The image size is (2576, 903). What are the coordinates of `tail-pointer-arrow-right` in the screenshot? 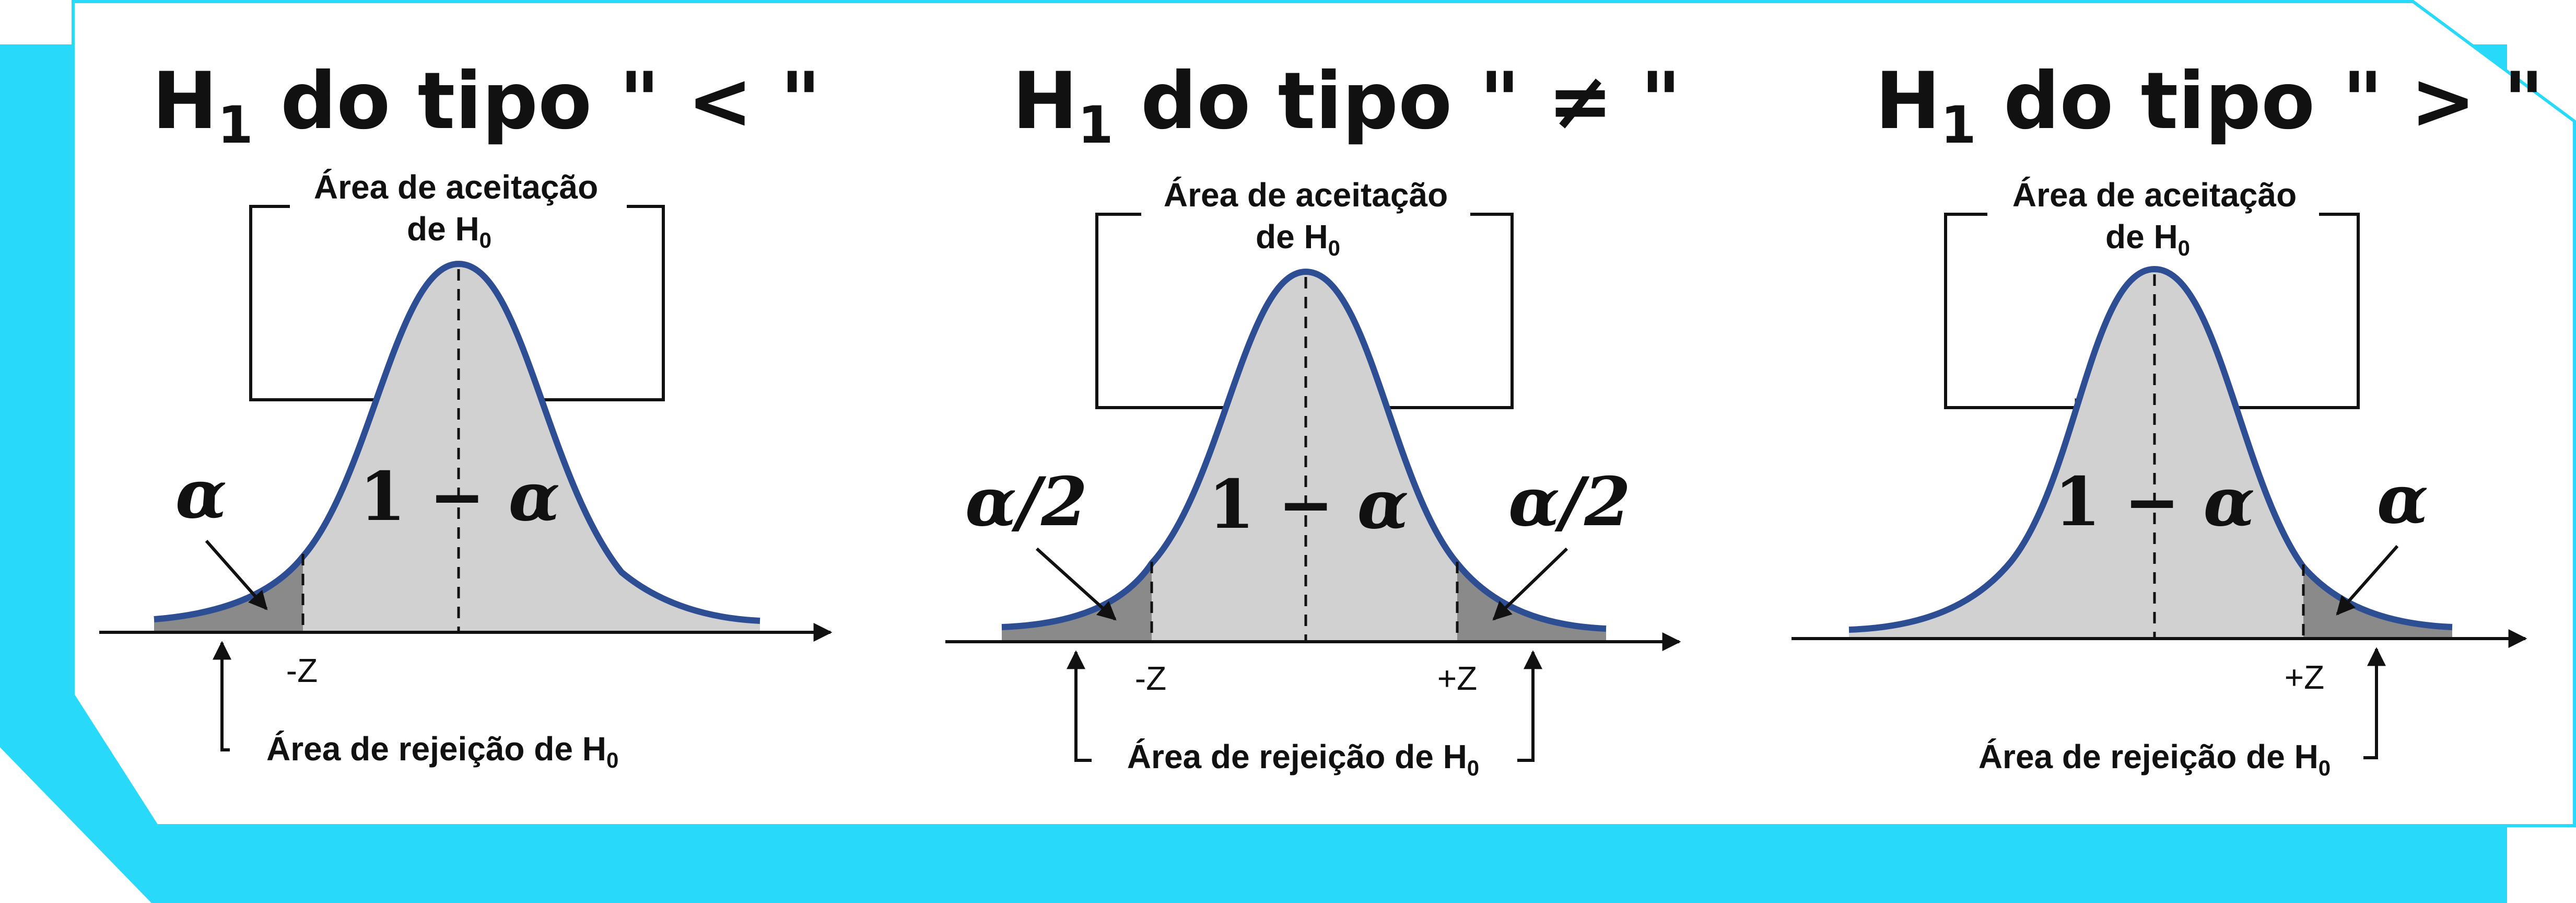 It's located at (1530, 584).